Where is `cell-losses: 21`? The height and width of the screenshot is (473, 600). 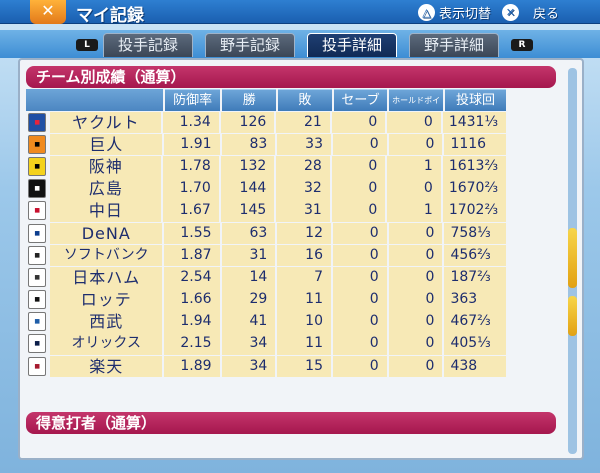
cell-losses: 21 is located at coordinates (303, 122).